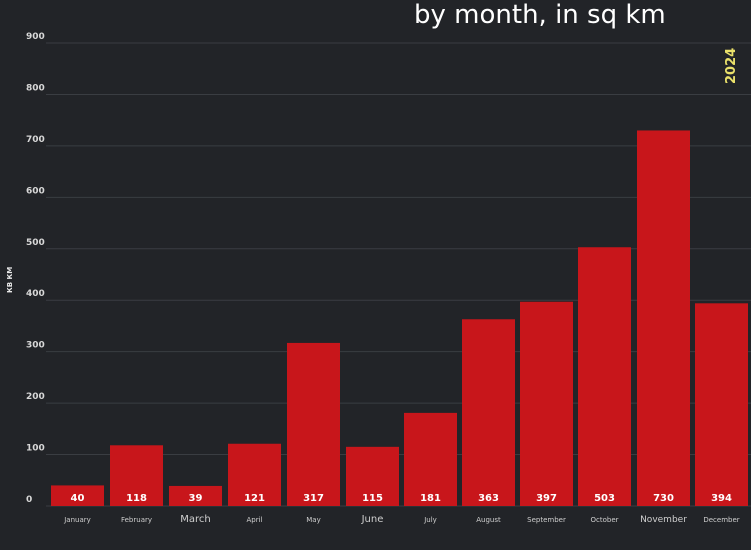 This screenshot has width=751, height=550. What do you see at coordinates (721, 520) in the screenshot?
I see `x-category-label: December` at bounding box center [721, 520].